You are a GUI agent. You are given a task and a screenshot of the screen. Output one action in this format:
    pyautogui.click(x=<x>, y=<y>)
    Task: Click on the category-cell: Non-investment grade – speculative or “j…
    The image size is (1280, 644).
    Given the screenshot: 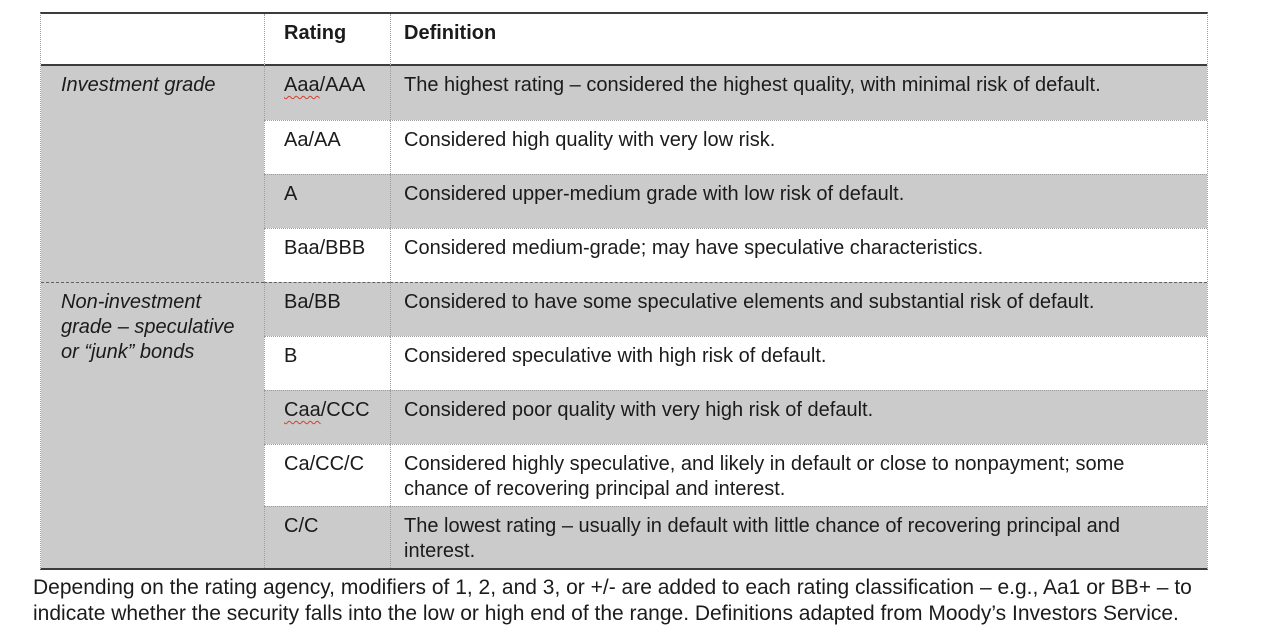 What is the action you would take?
    pyautogui.click(x=152, y=425)
    